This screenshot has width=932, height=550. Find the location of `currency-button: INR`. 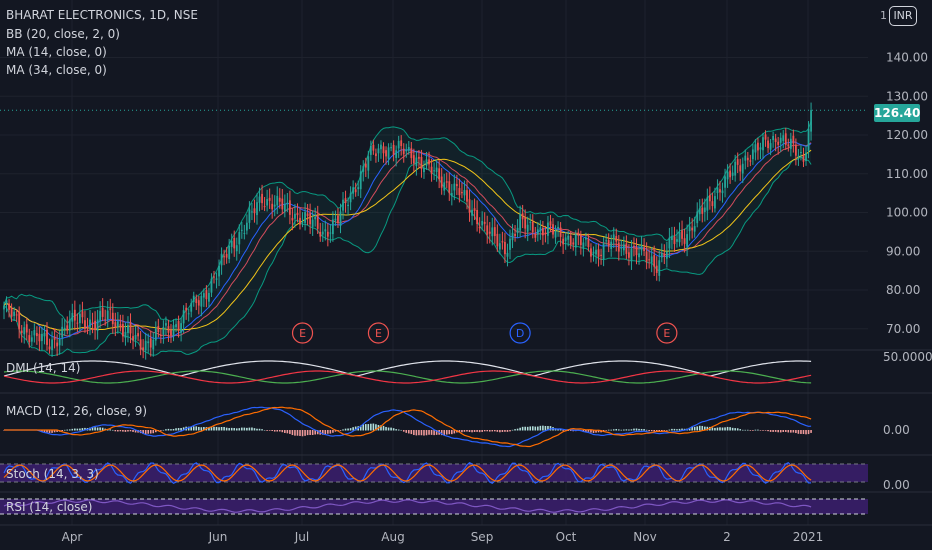

currency-button: INR is located at coordinates (903, 16).